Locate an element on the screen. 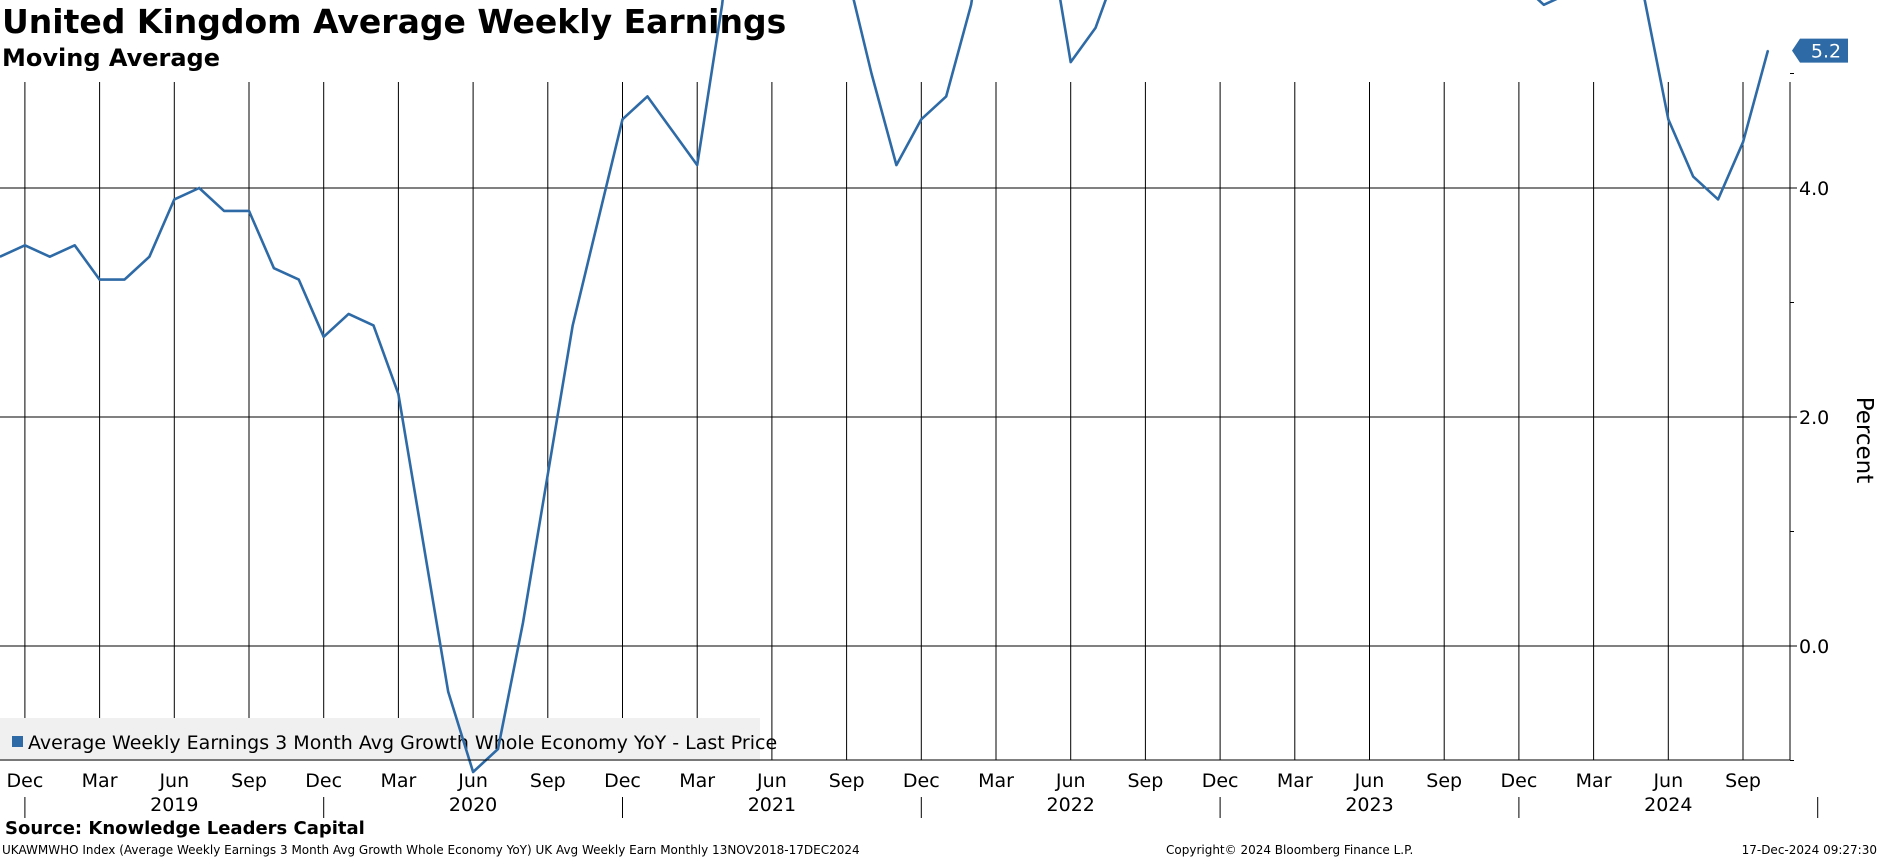 The width and height of the screenshot is (1877, 859). chart-title: United Kingdom Average Weekly Earnings is located at coordinates (394, 21).